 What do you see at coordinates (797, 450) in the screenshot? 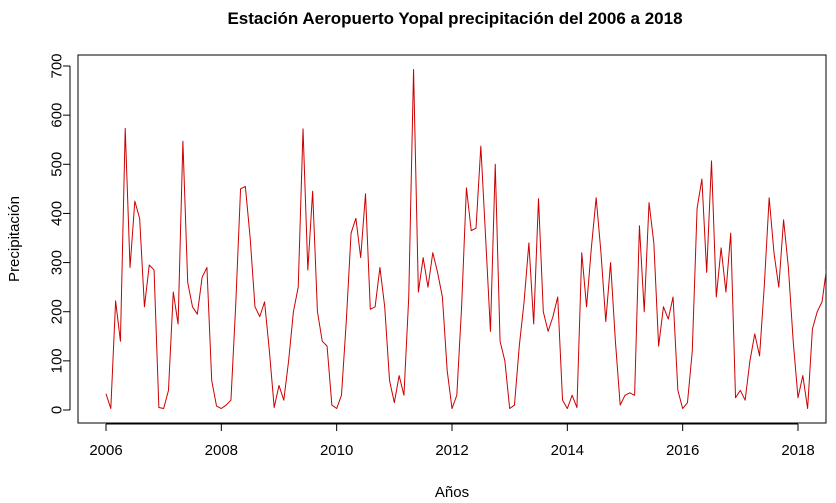
I see `x-tick-label: 2018` at bounding box center [797, 450].